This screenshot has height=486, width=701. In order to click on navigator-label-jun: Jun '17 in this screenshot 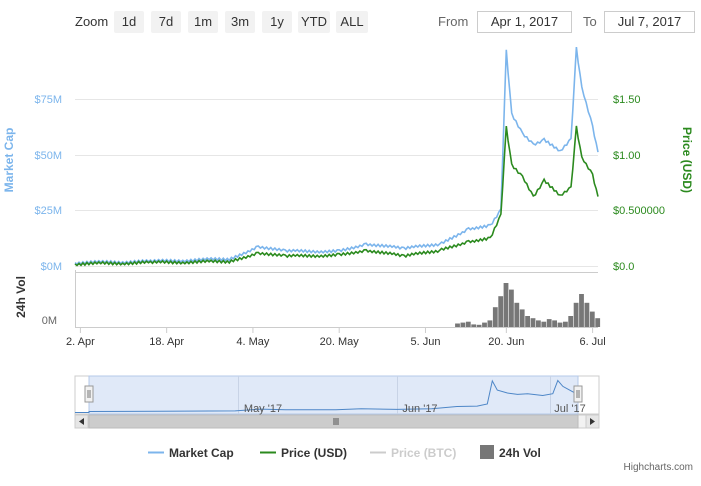, I will do `click(419, 409)`.